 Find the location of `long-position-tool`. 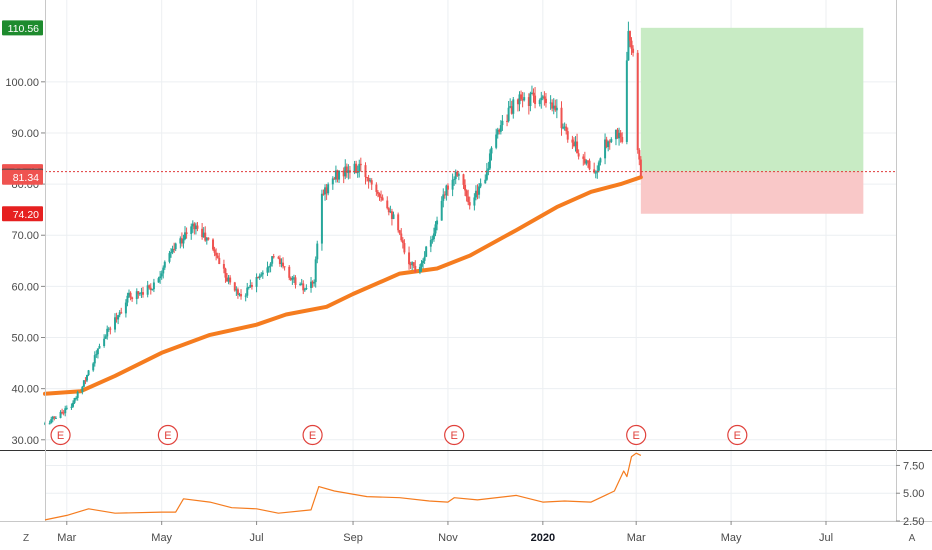

long-position-tool is located at coordinates (752, 120).